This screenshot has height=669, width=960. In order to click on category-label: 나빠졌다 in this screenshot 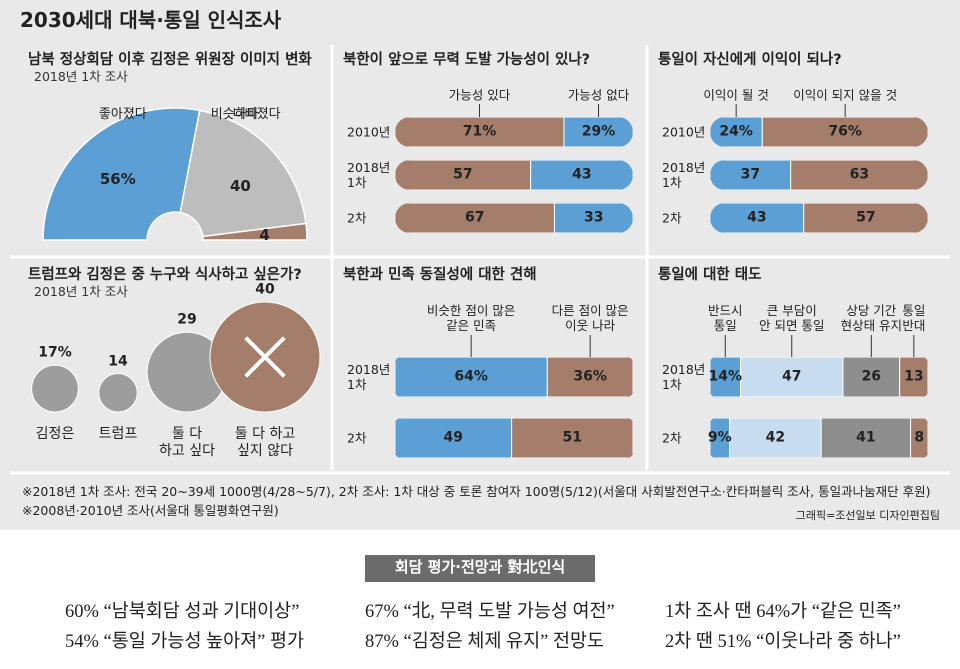, I will do `click(256, 115)`.